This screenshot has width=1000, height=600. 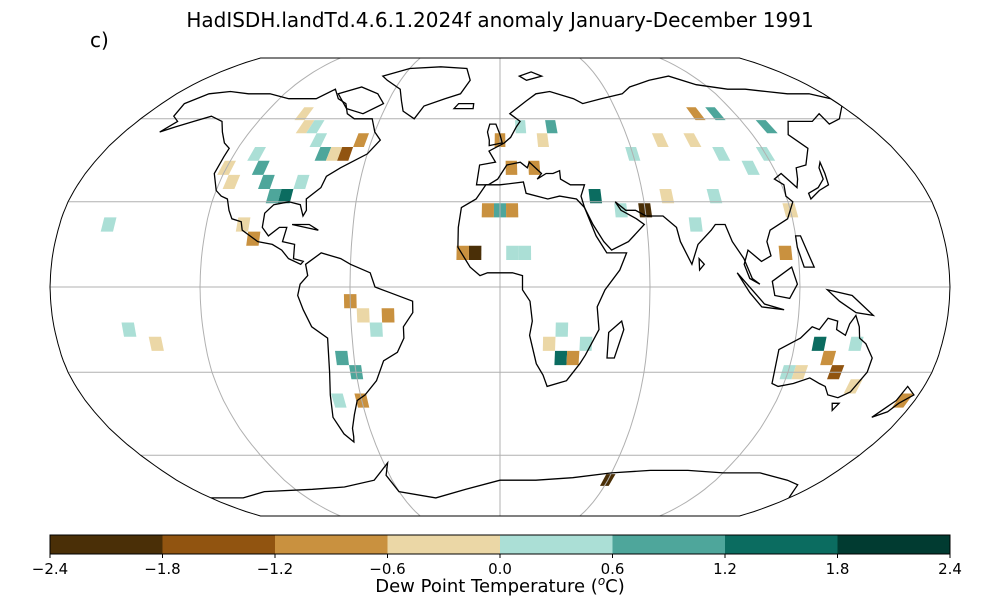 I want to click on colorbar-label-suffix: C), so click(x=615, y=586).